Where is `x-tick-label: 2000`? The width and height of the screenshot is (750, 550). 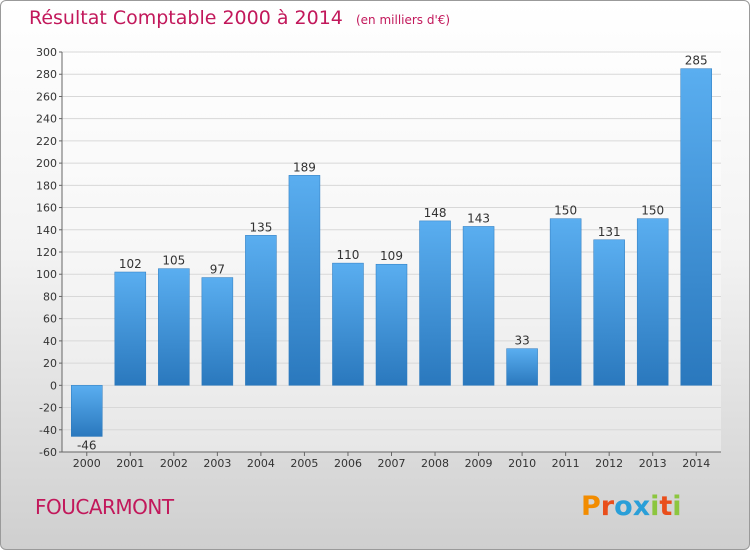
x-tick-label: 2000 is located at coordinates (87, 463).